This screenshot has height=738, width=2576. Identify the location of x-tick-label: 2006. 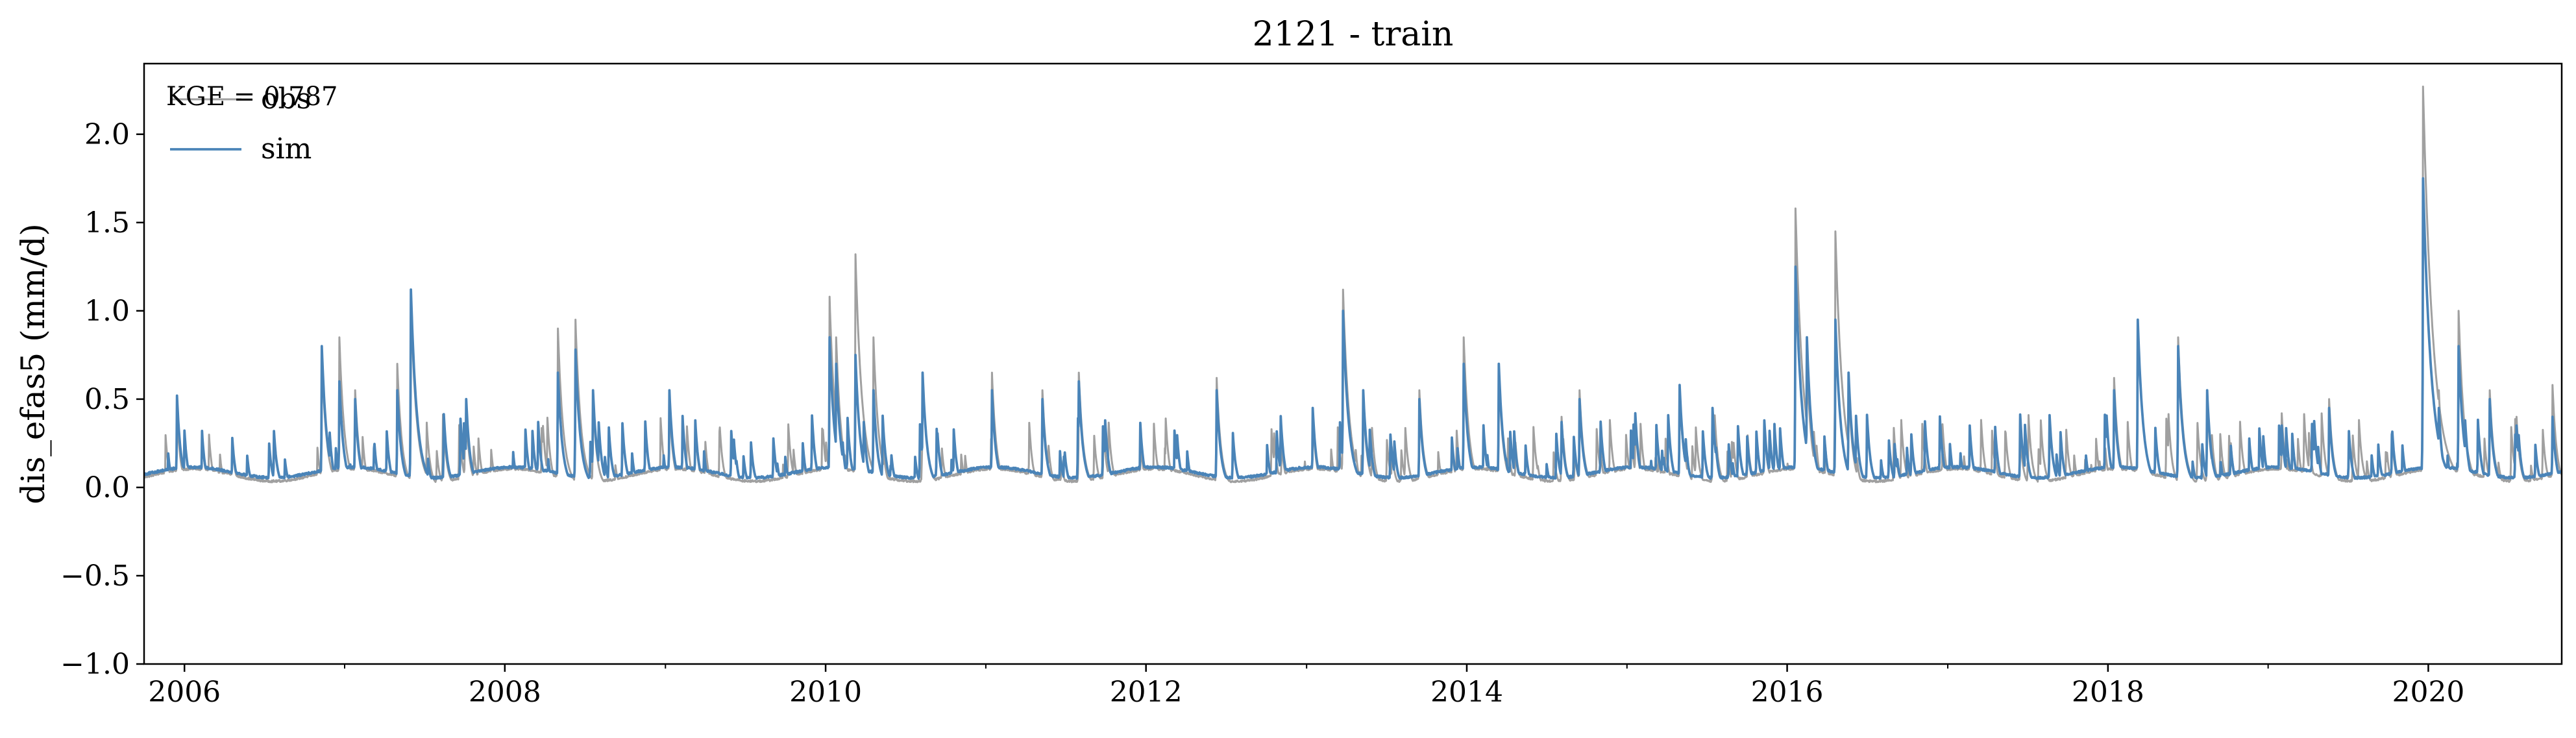
(184, 693).